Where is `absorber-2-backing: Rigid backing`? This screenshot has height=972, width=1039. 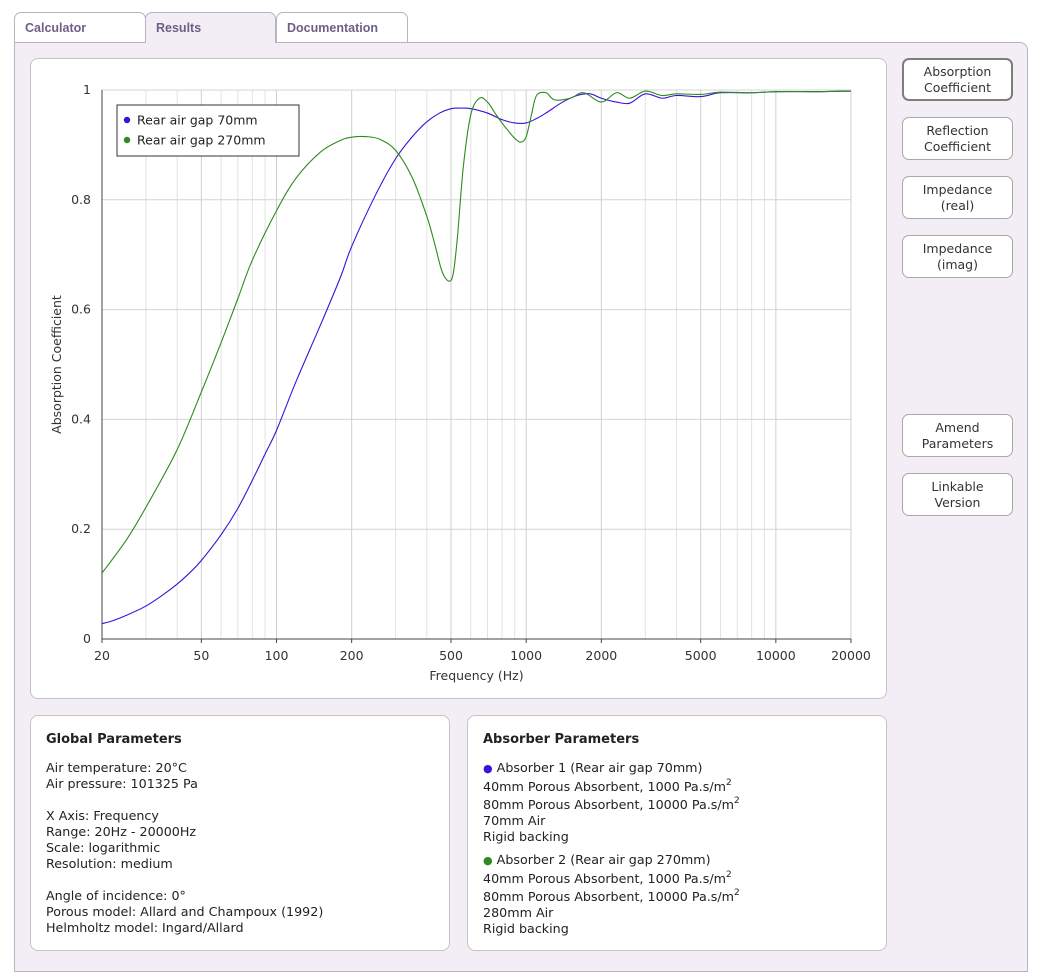 absorber-2-backing: Rigid backing is located at coordinates (526, 928).